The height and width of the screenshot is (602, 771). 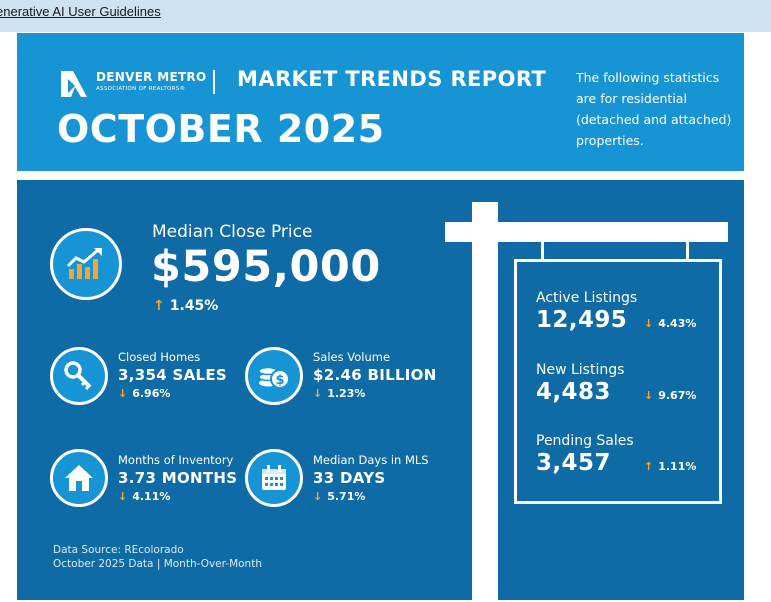 What do you see at coordinates (349, 478) in the screenshot?
I see `stat-value-days-mls: 33 DAYS` at bounding box center [349, 478].